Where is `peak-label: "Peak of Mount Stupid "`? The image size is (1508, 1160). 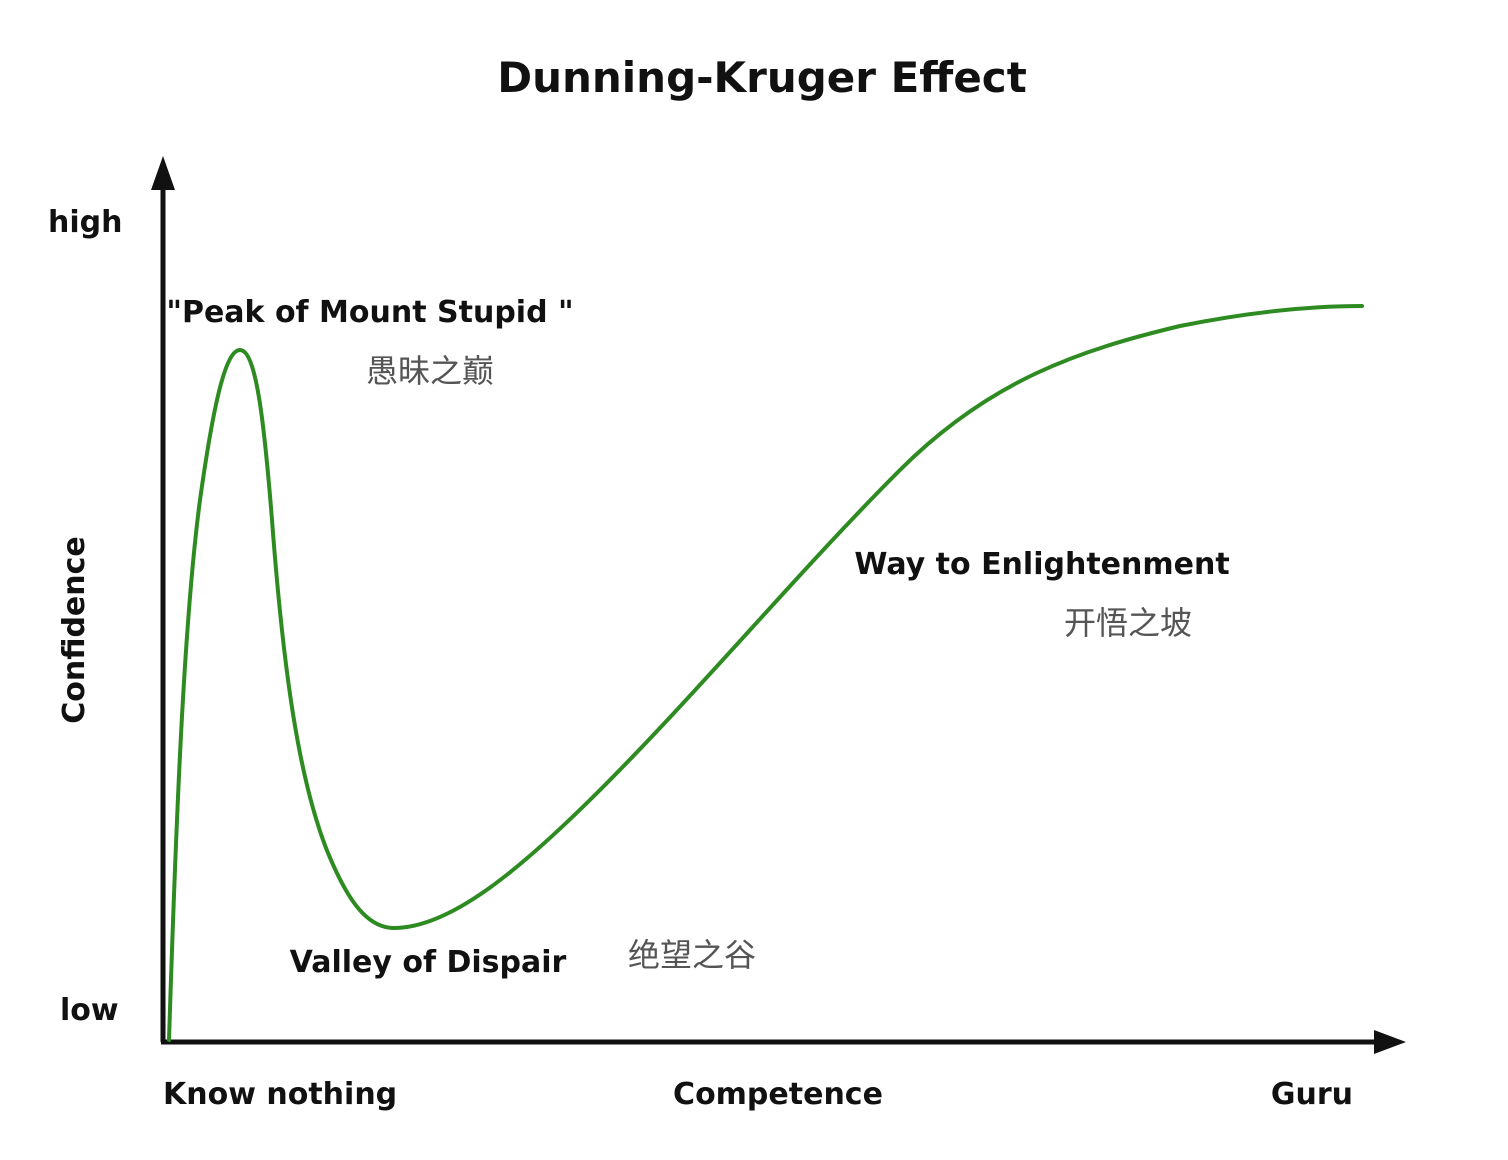
peak-label: "Peak of Mount Stupid " is located at coordinates (369, 312).